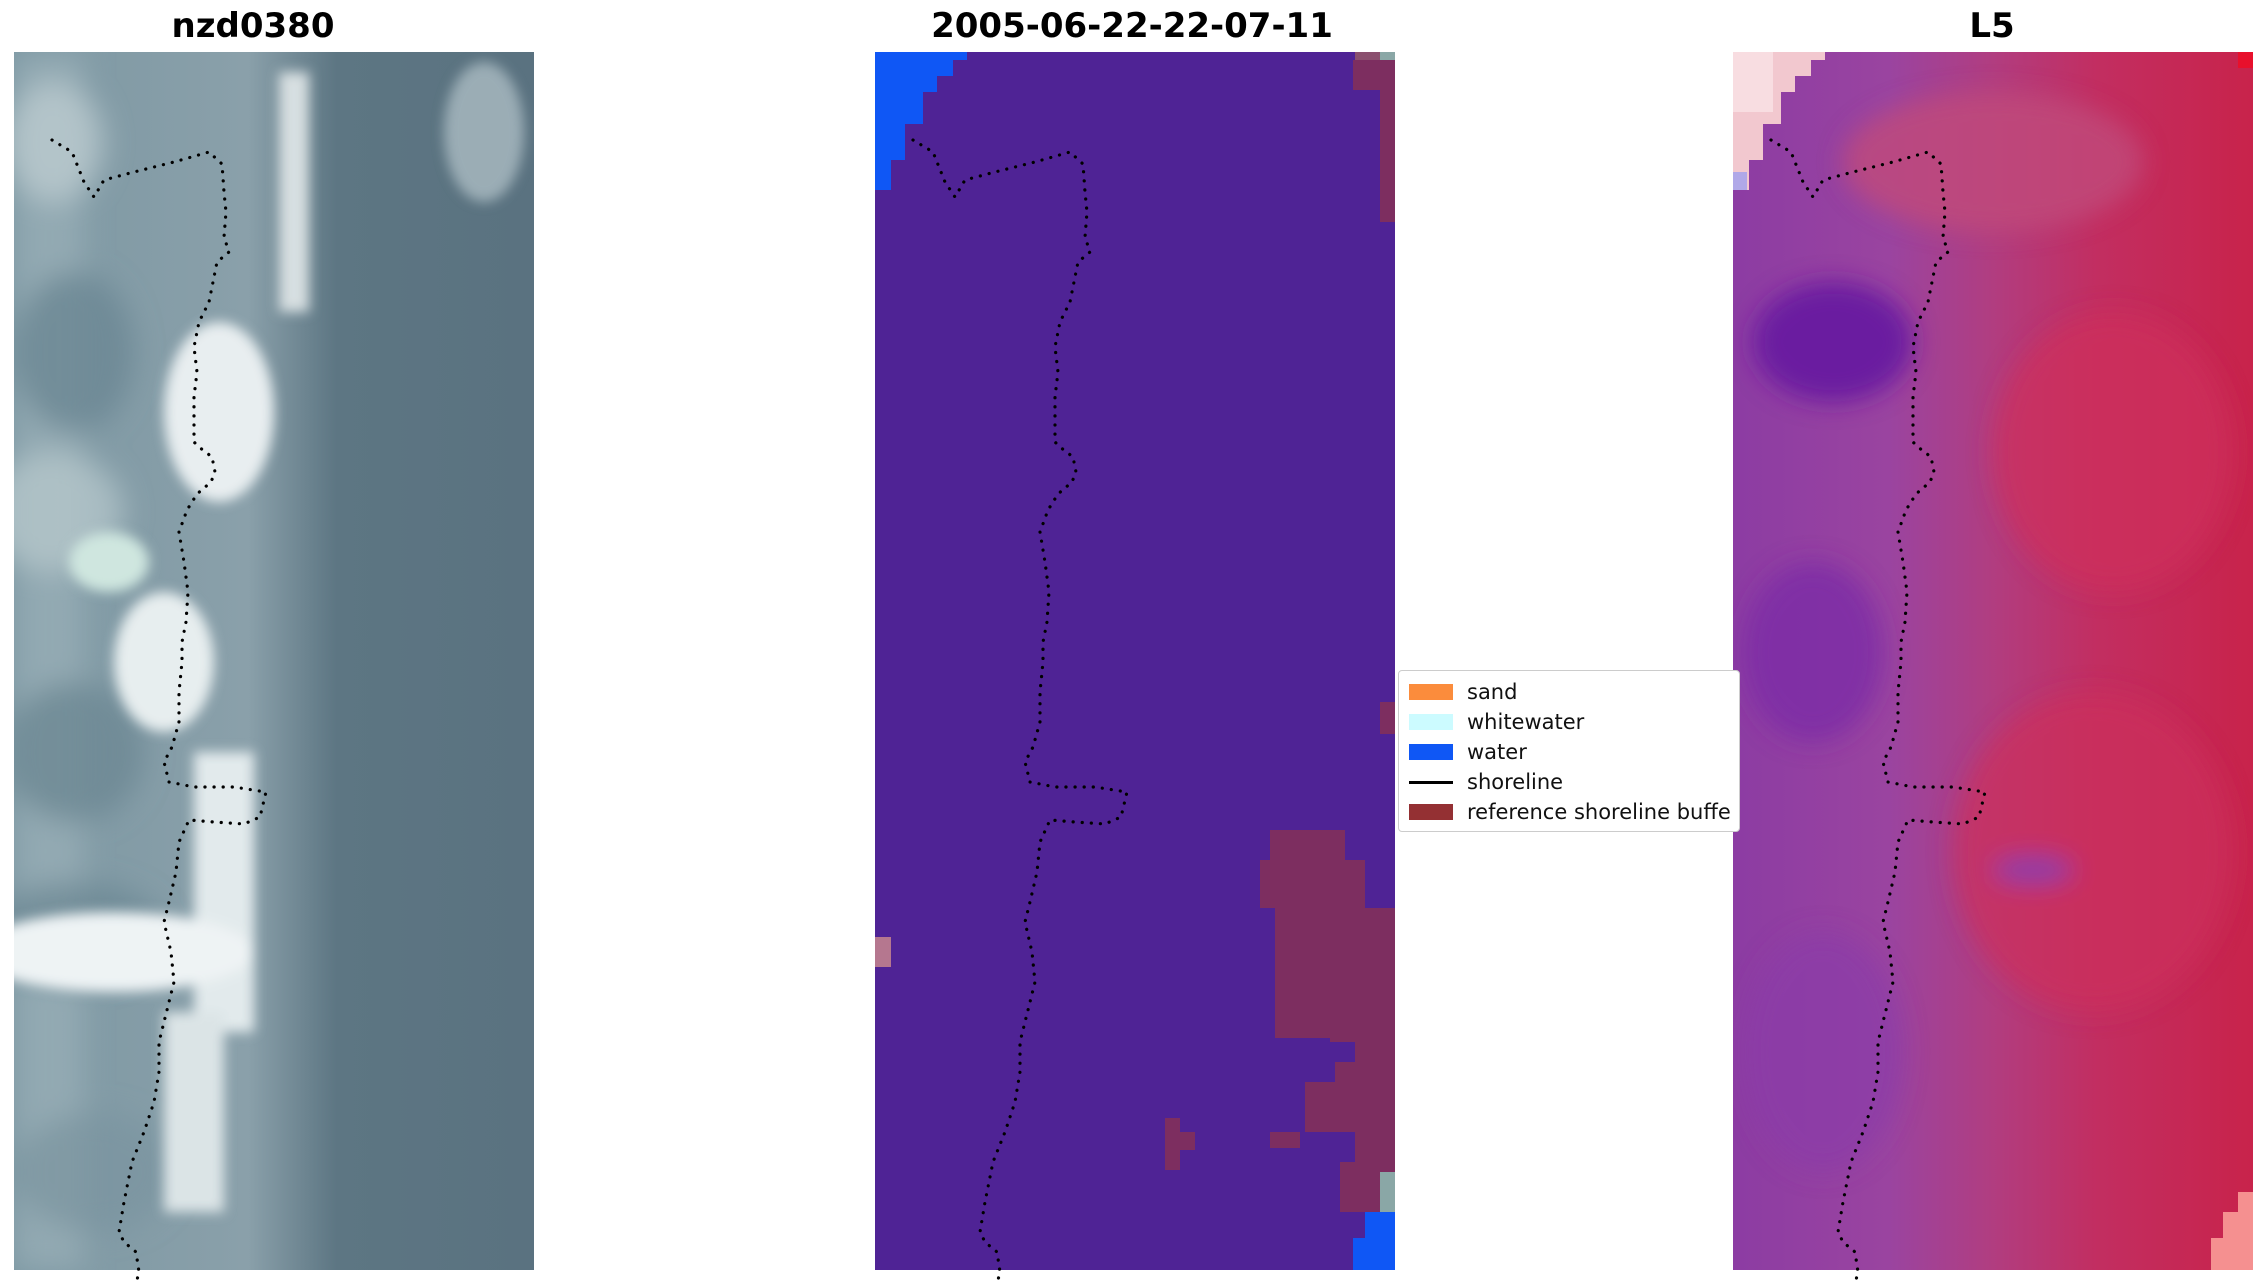 Image resolution: width=2261 pixels, height=1283 pixels. What do you see at coordinates (1431, 812) in the screenshot?
I see `reference-buffer-swatch` at bounding box center [1431, 812].